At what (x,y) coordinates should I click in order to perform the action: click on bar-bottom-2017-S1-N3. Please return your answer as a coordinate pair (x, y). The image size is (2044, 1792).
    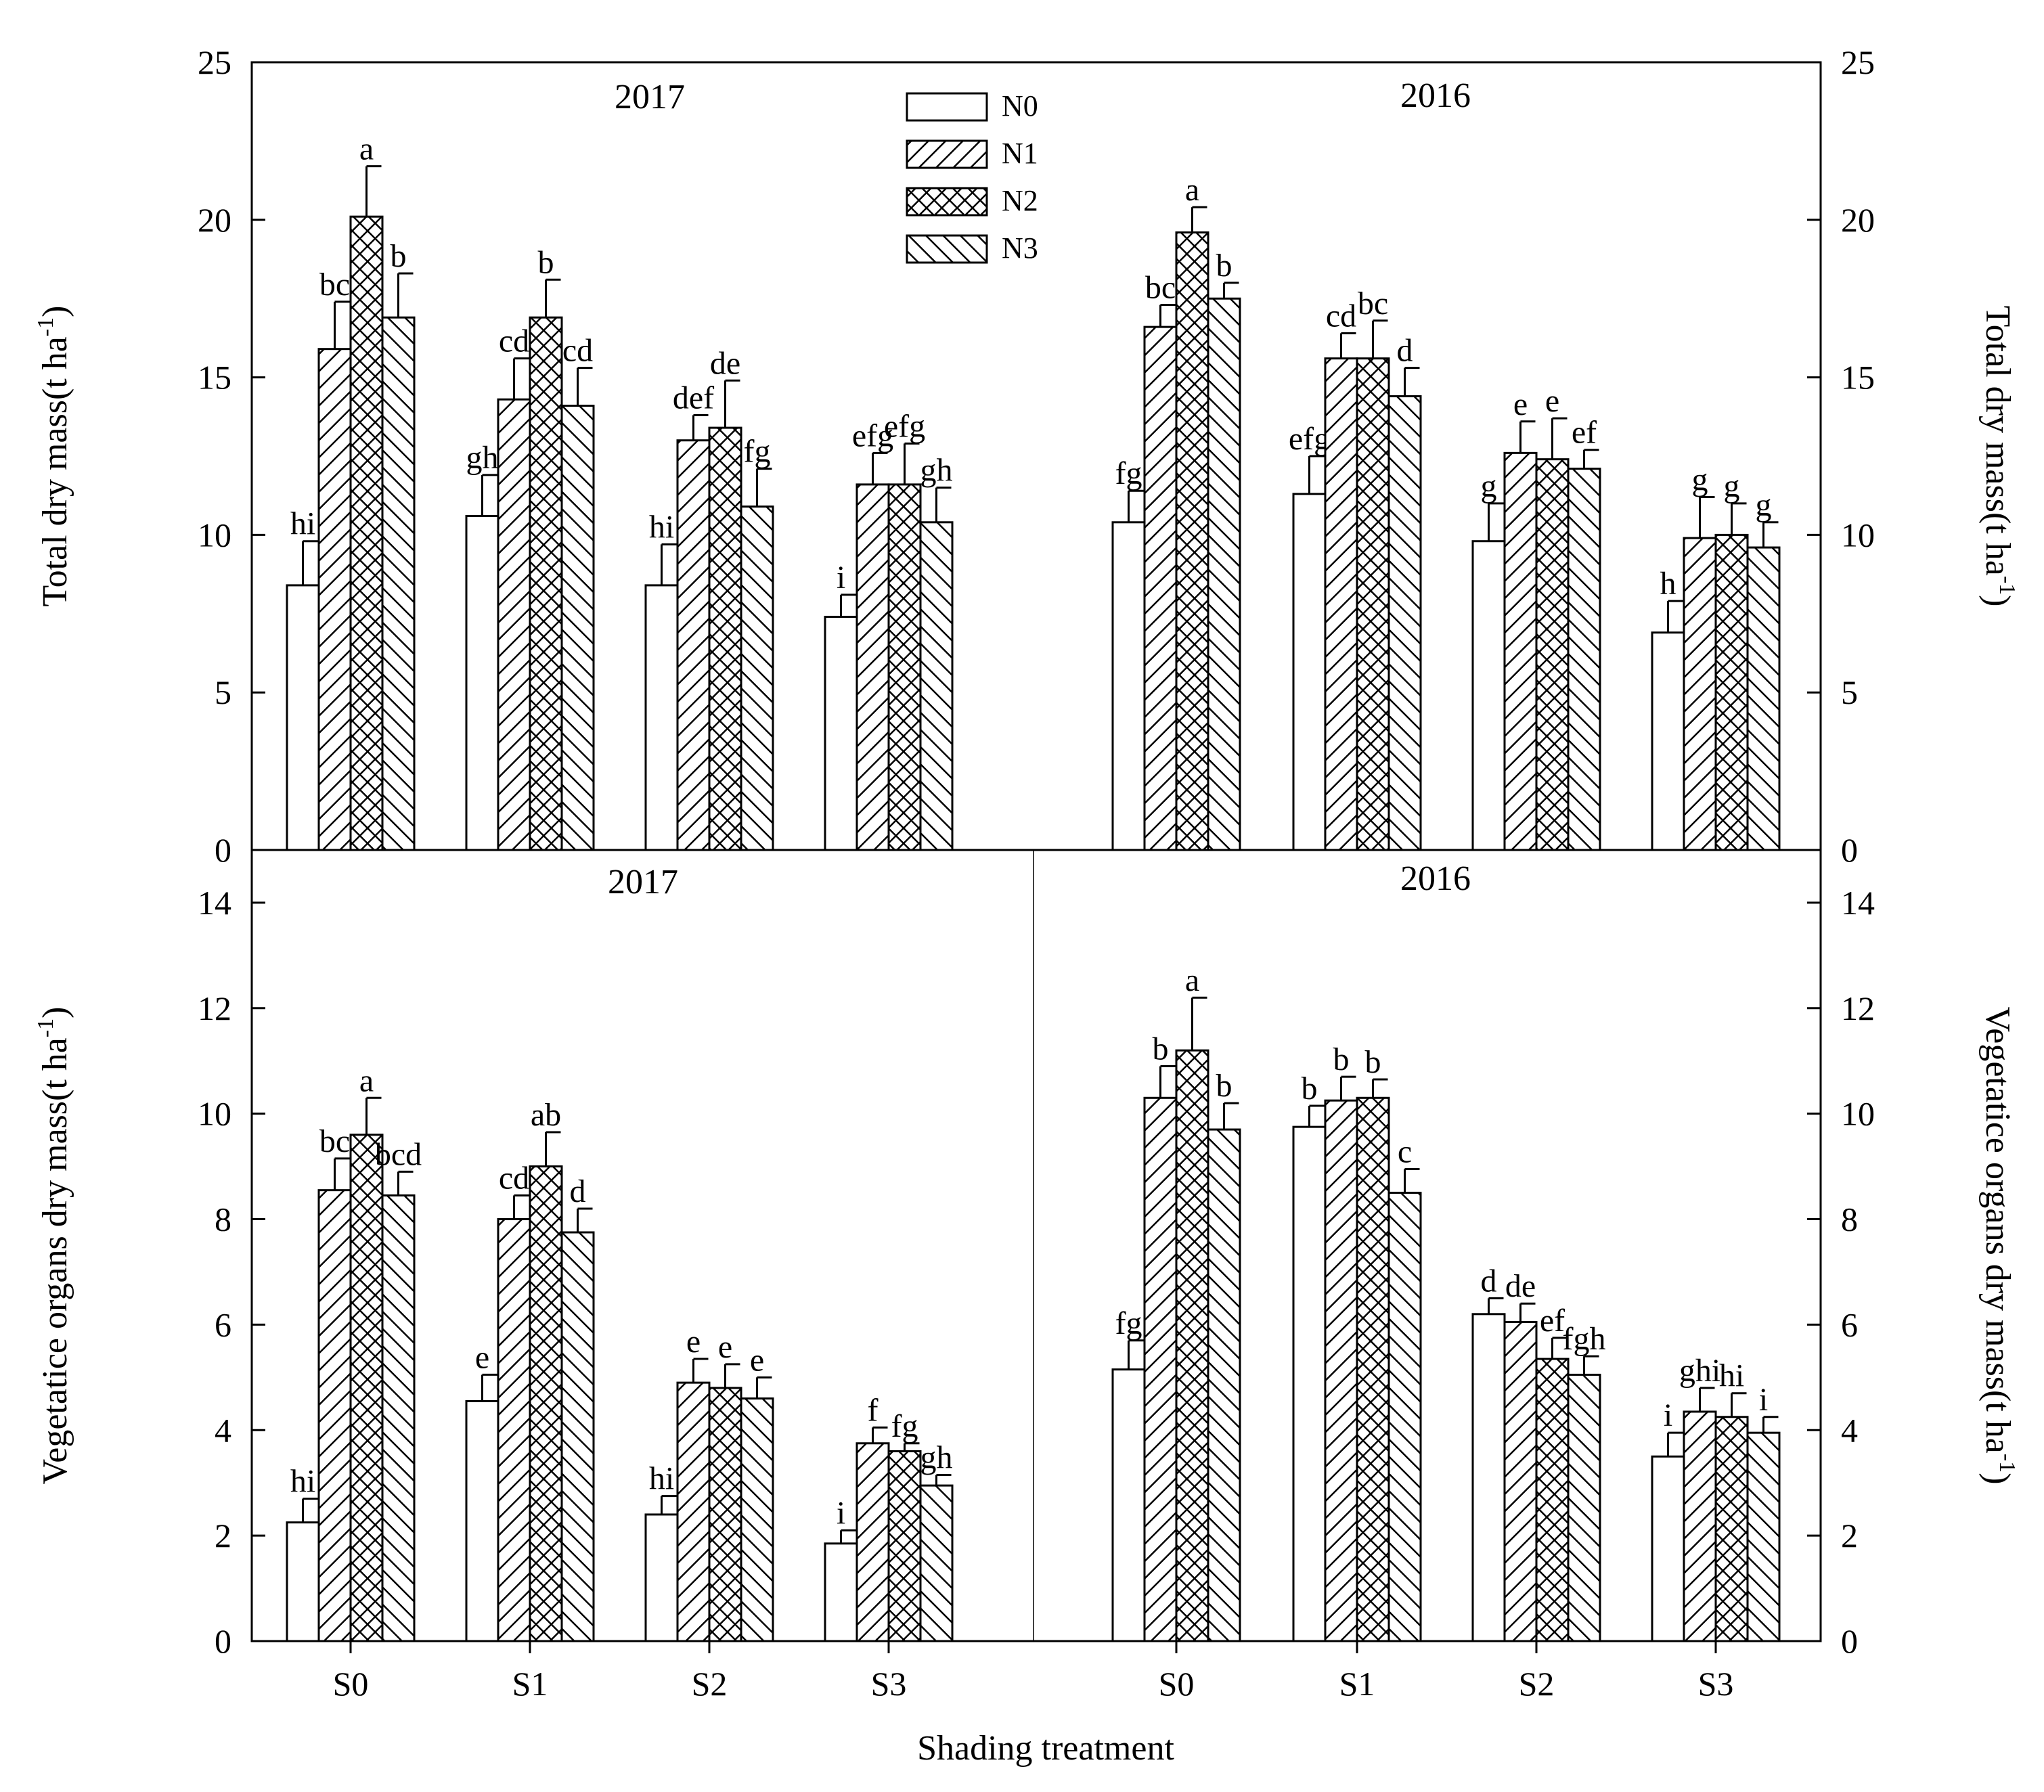
    Looking at the image, I should click on (577, 1436).